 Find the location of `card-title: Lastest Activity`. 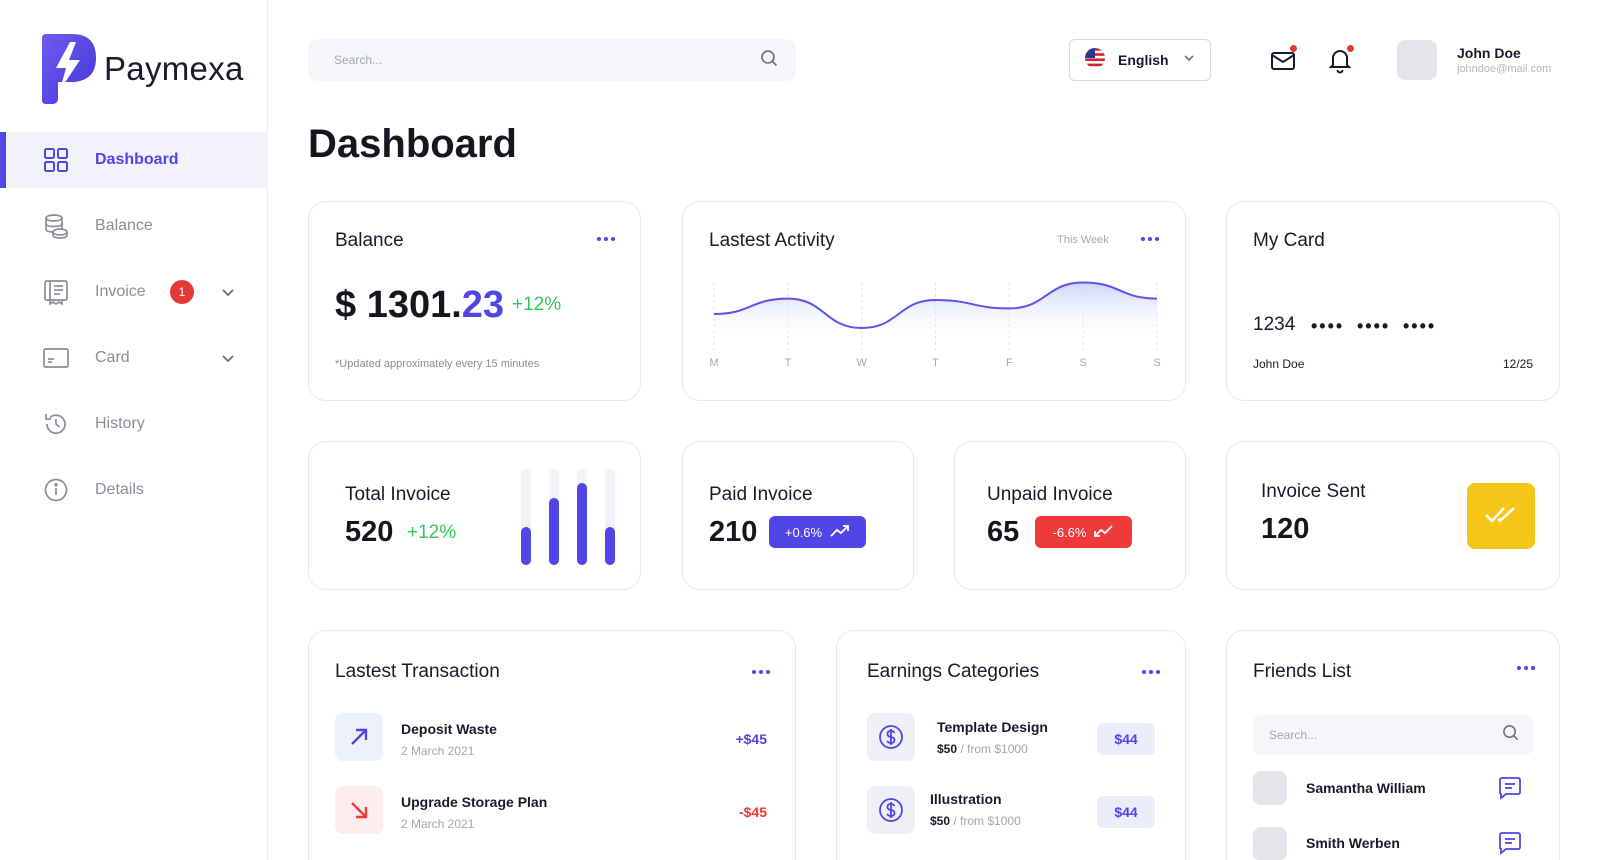

card-title: Lastest Activity is located at coordinates (772, 240).